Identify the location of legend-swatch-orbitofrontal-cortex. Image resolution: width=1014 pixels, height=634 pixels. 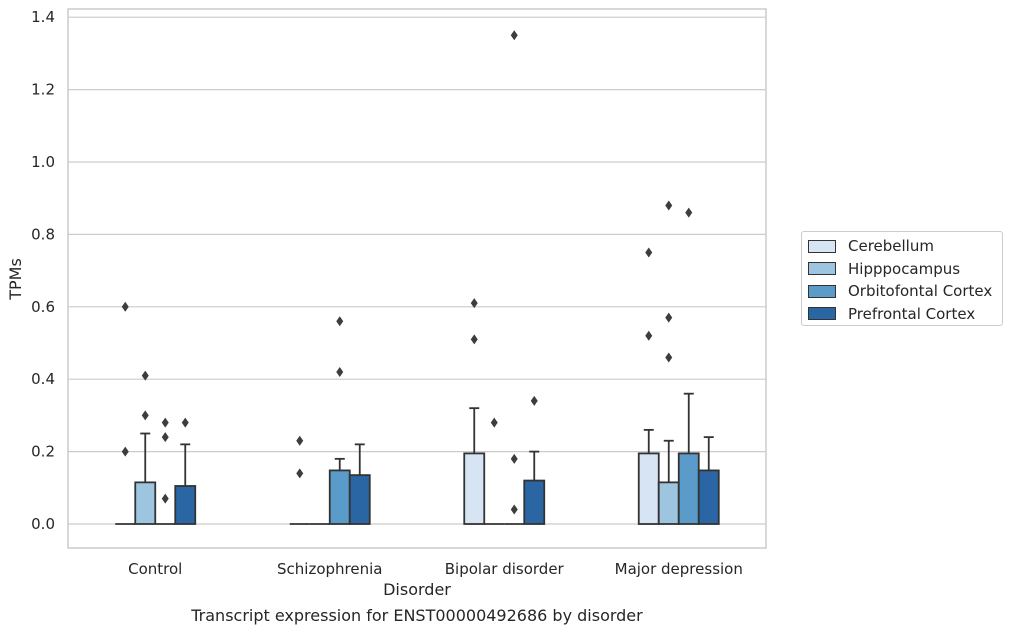
(822, 291).